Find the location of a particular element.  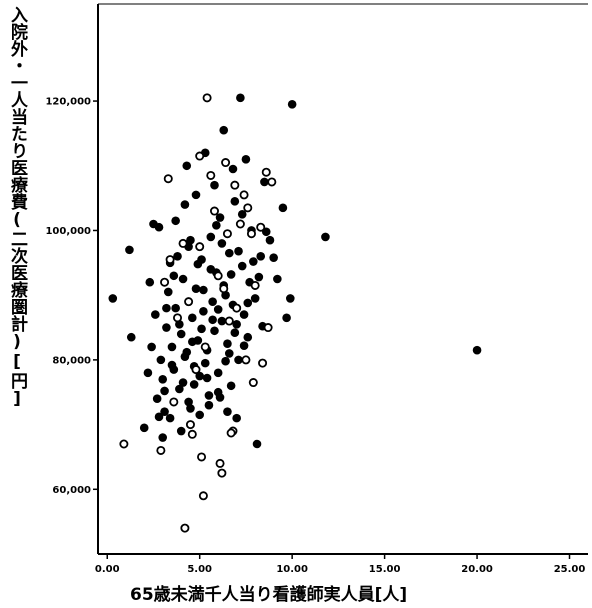

y-tick-label: 120,000 is located at coordinates (68, 102).